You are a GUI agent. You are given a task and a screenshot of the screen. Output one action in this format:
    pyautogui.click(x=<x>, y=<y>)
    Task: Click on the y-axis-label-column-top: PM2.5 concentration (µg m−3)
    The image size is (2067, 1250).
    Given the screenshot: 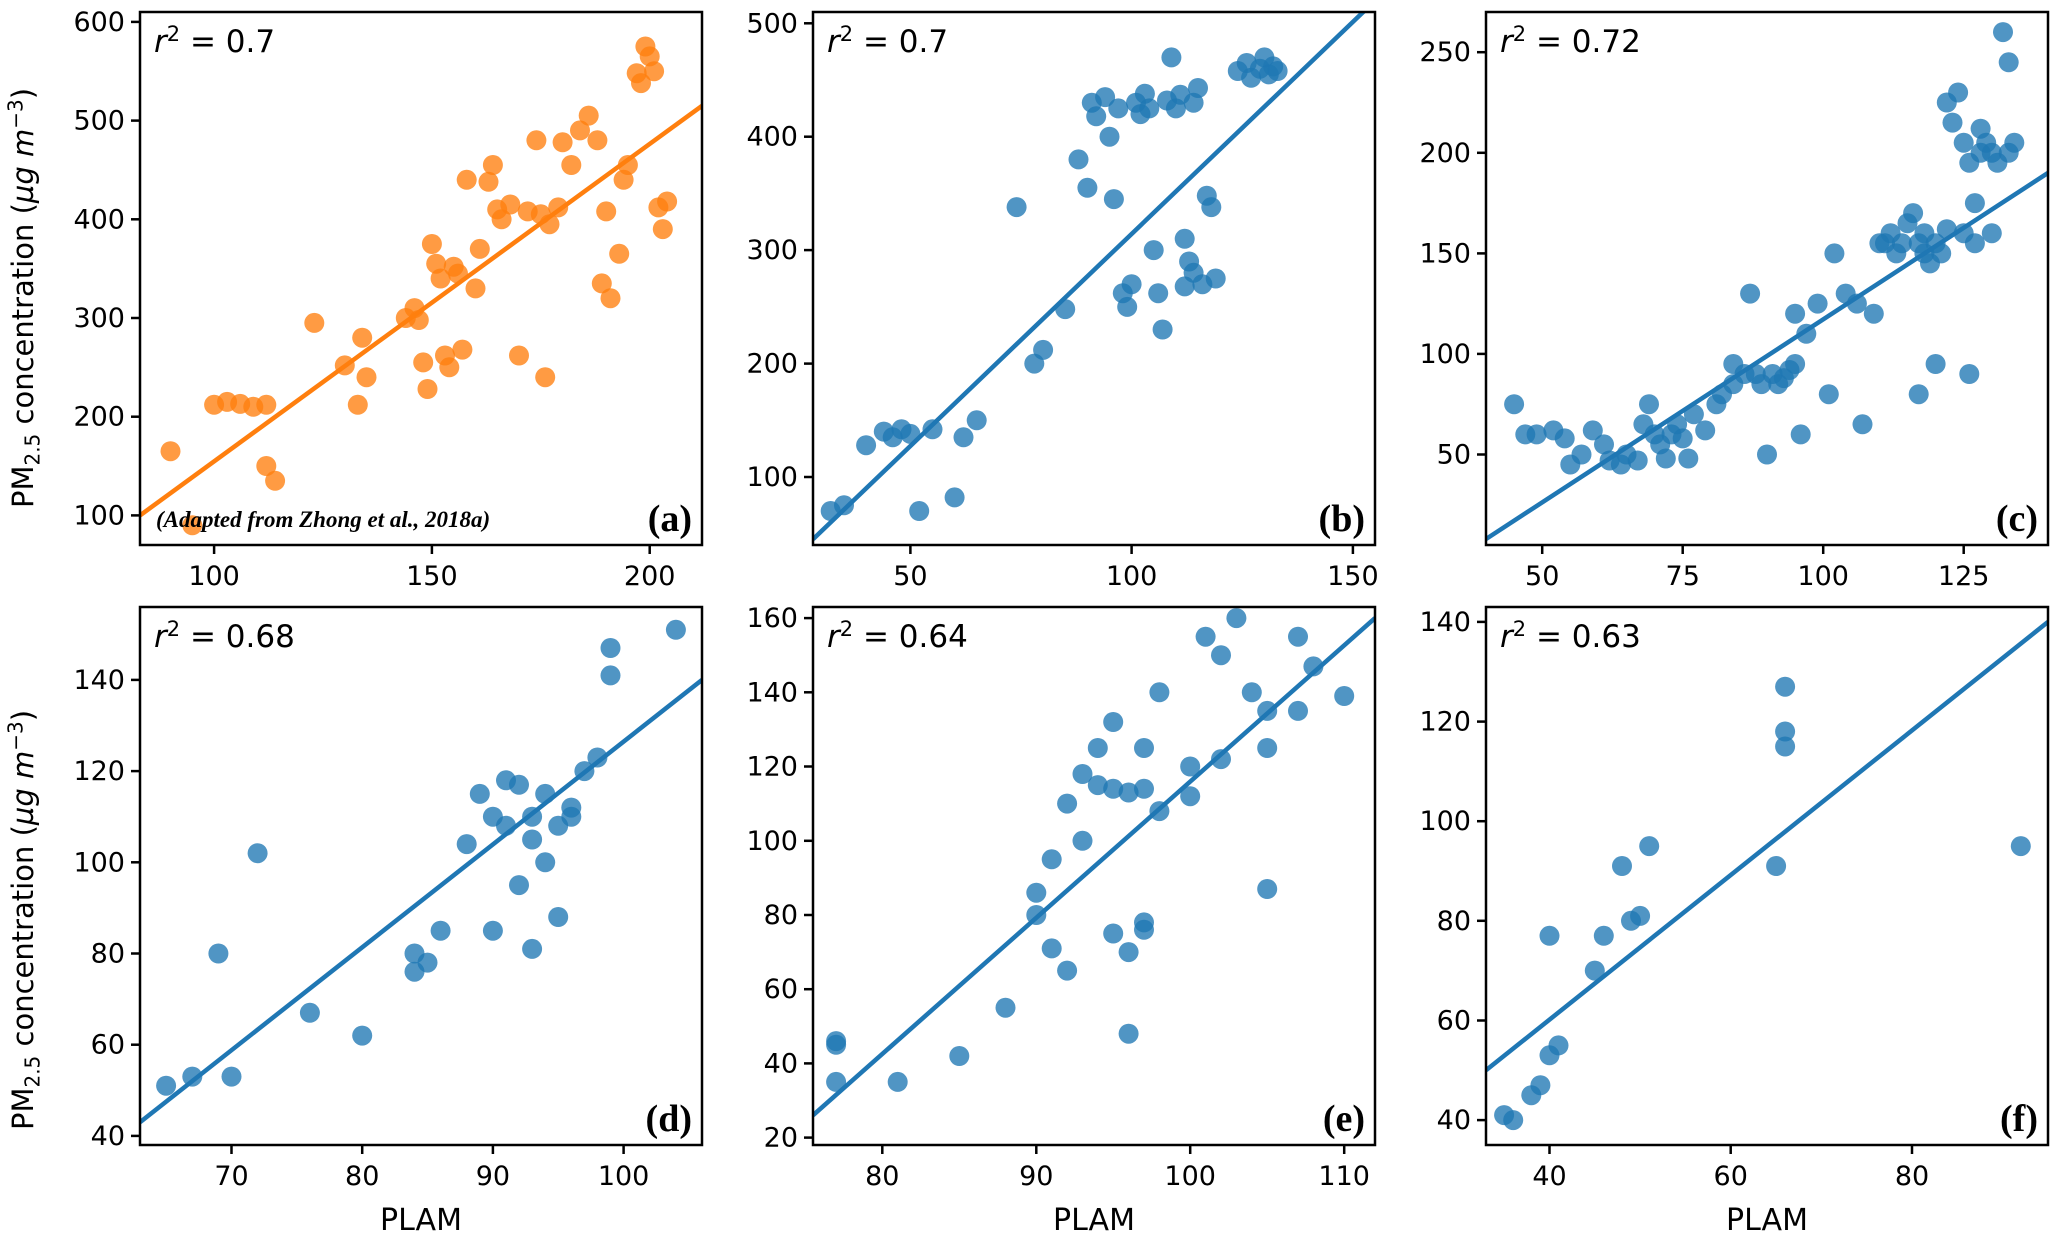 What is the action you would take?
    pyautogui.click(x=24, y=297)
    